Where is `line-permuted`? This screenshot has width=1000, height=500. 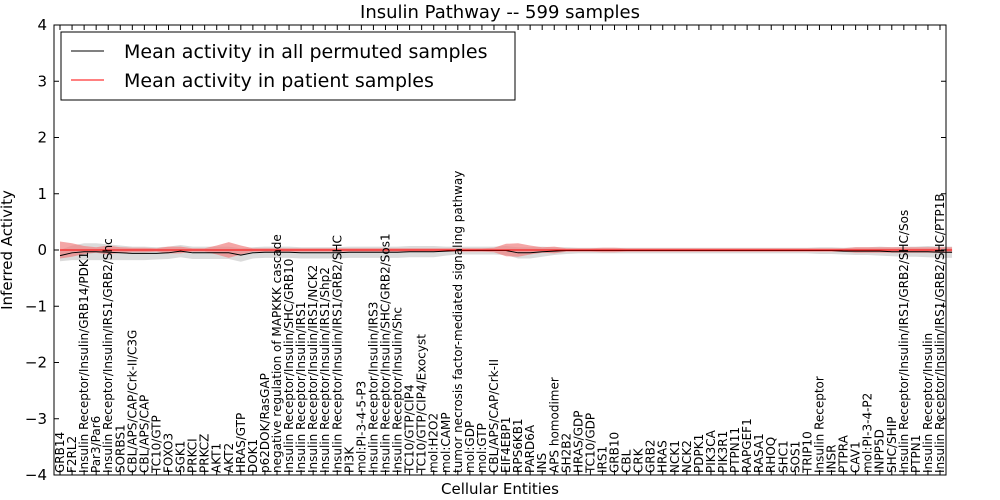 line-permuted is located at coordinates (506, 253).